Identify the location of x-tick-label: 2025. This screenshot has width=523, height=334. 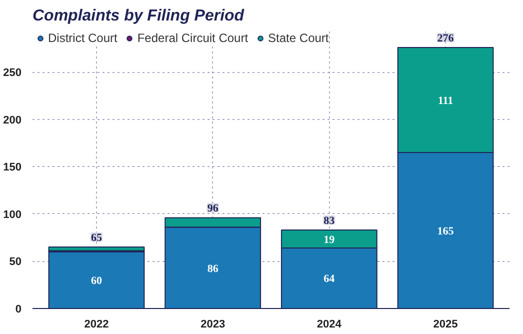
(445, 324).